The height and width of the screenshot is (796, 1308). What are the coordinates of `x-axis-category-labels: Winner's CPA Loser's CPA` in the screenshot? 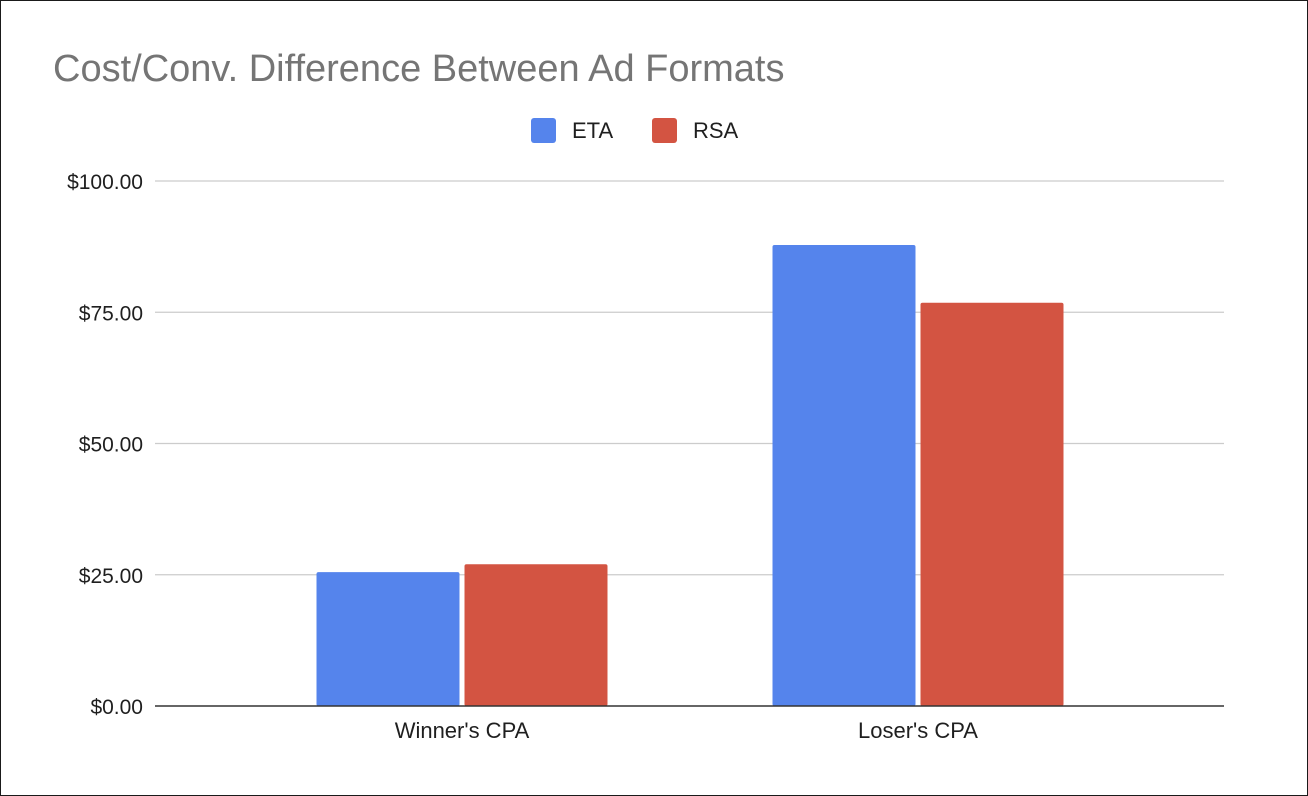 It's located at (687, 730).